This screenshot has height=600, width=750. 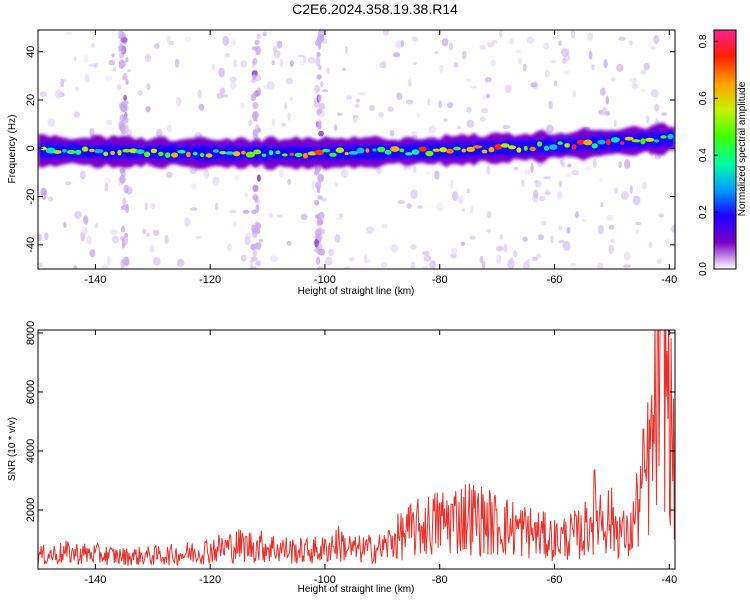 I want to click on snr-y-axis-label: SNR (10 * v/v), so click(x=12, y=449).